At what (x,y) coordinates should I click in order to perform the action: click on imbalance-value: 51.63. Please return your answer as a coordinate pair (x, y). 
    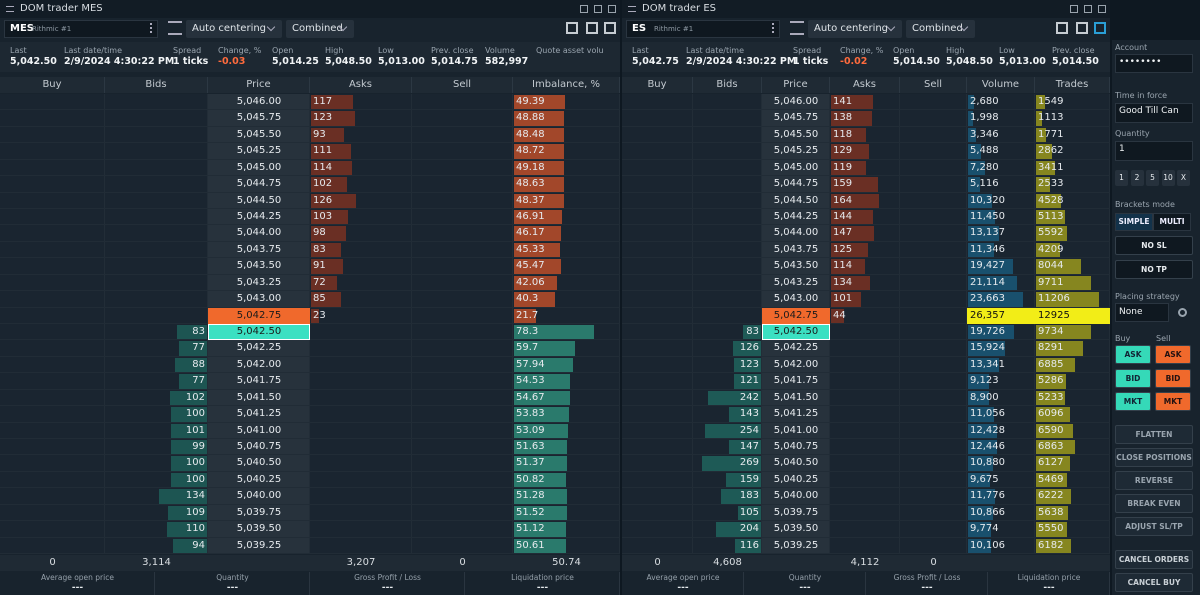
    Looking at the image, I should click on (530, 447).